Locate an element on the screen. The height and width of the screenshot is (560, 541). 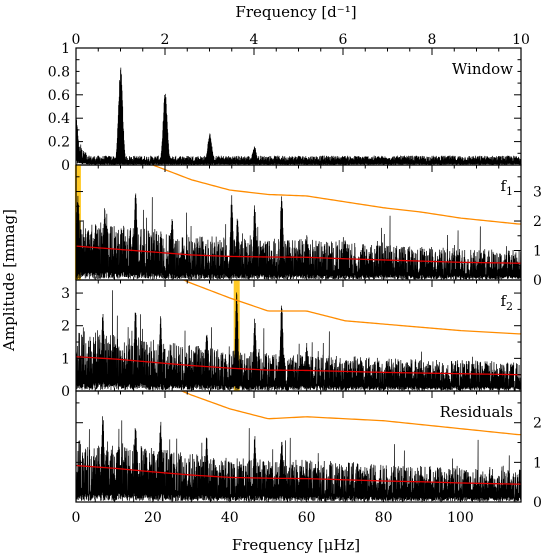
top-axis-title: Frequency [d⁻¹] is located at coordinates (295, 12).